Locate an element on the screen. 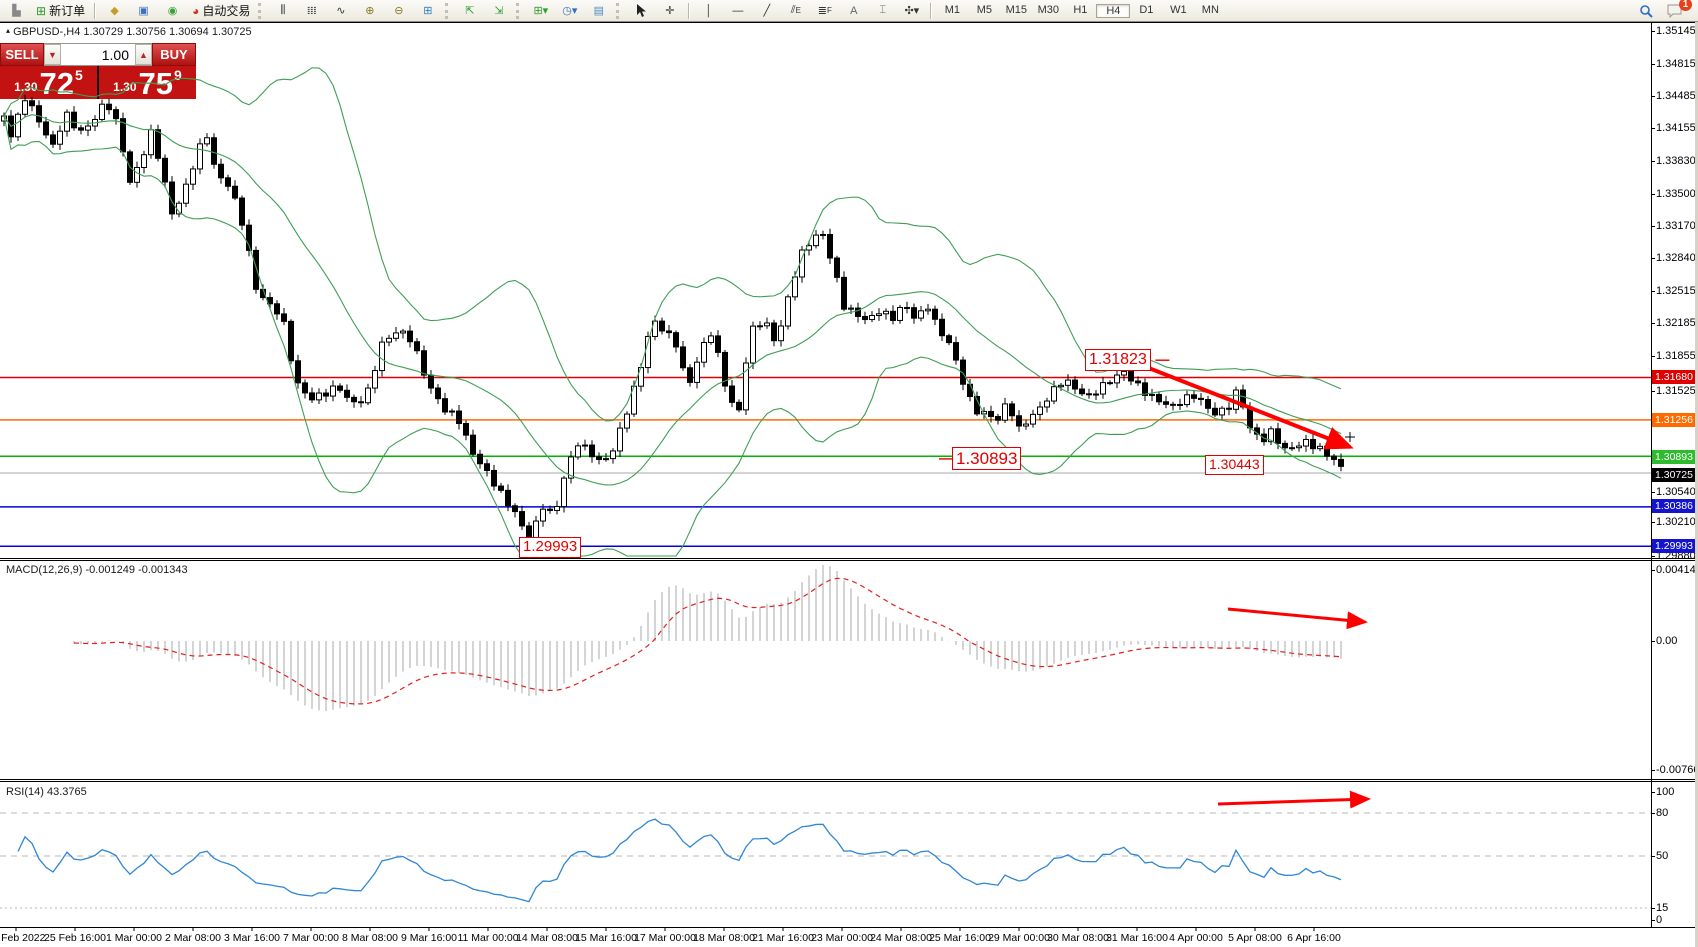  date-label: 3 Mar 16:00 is located at coordinates (252, 938).